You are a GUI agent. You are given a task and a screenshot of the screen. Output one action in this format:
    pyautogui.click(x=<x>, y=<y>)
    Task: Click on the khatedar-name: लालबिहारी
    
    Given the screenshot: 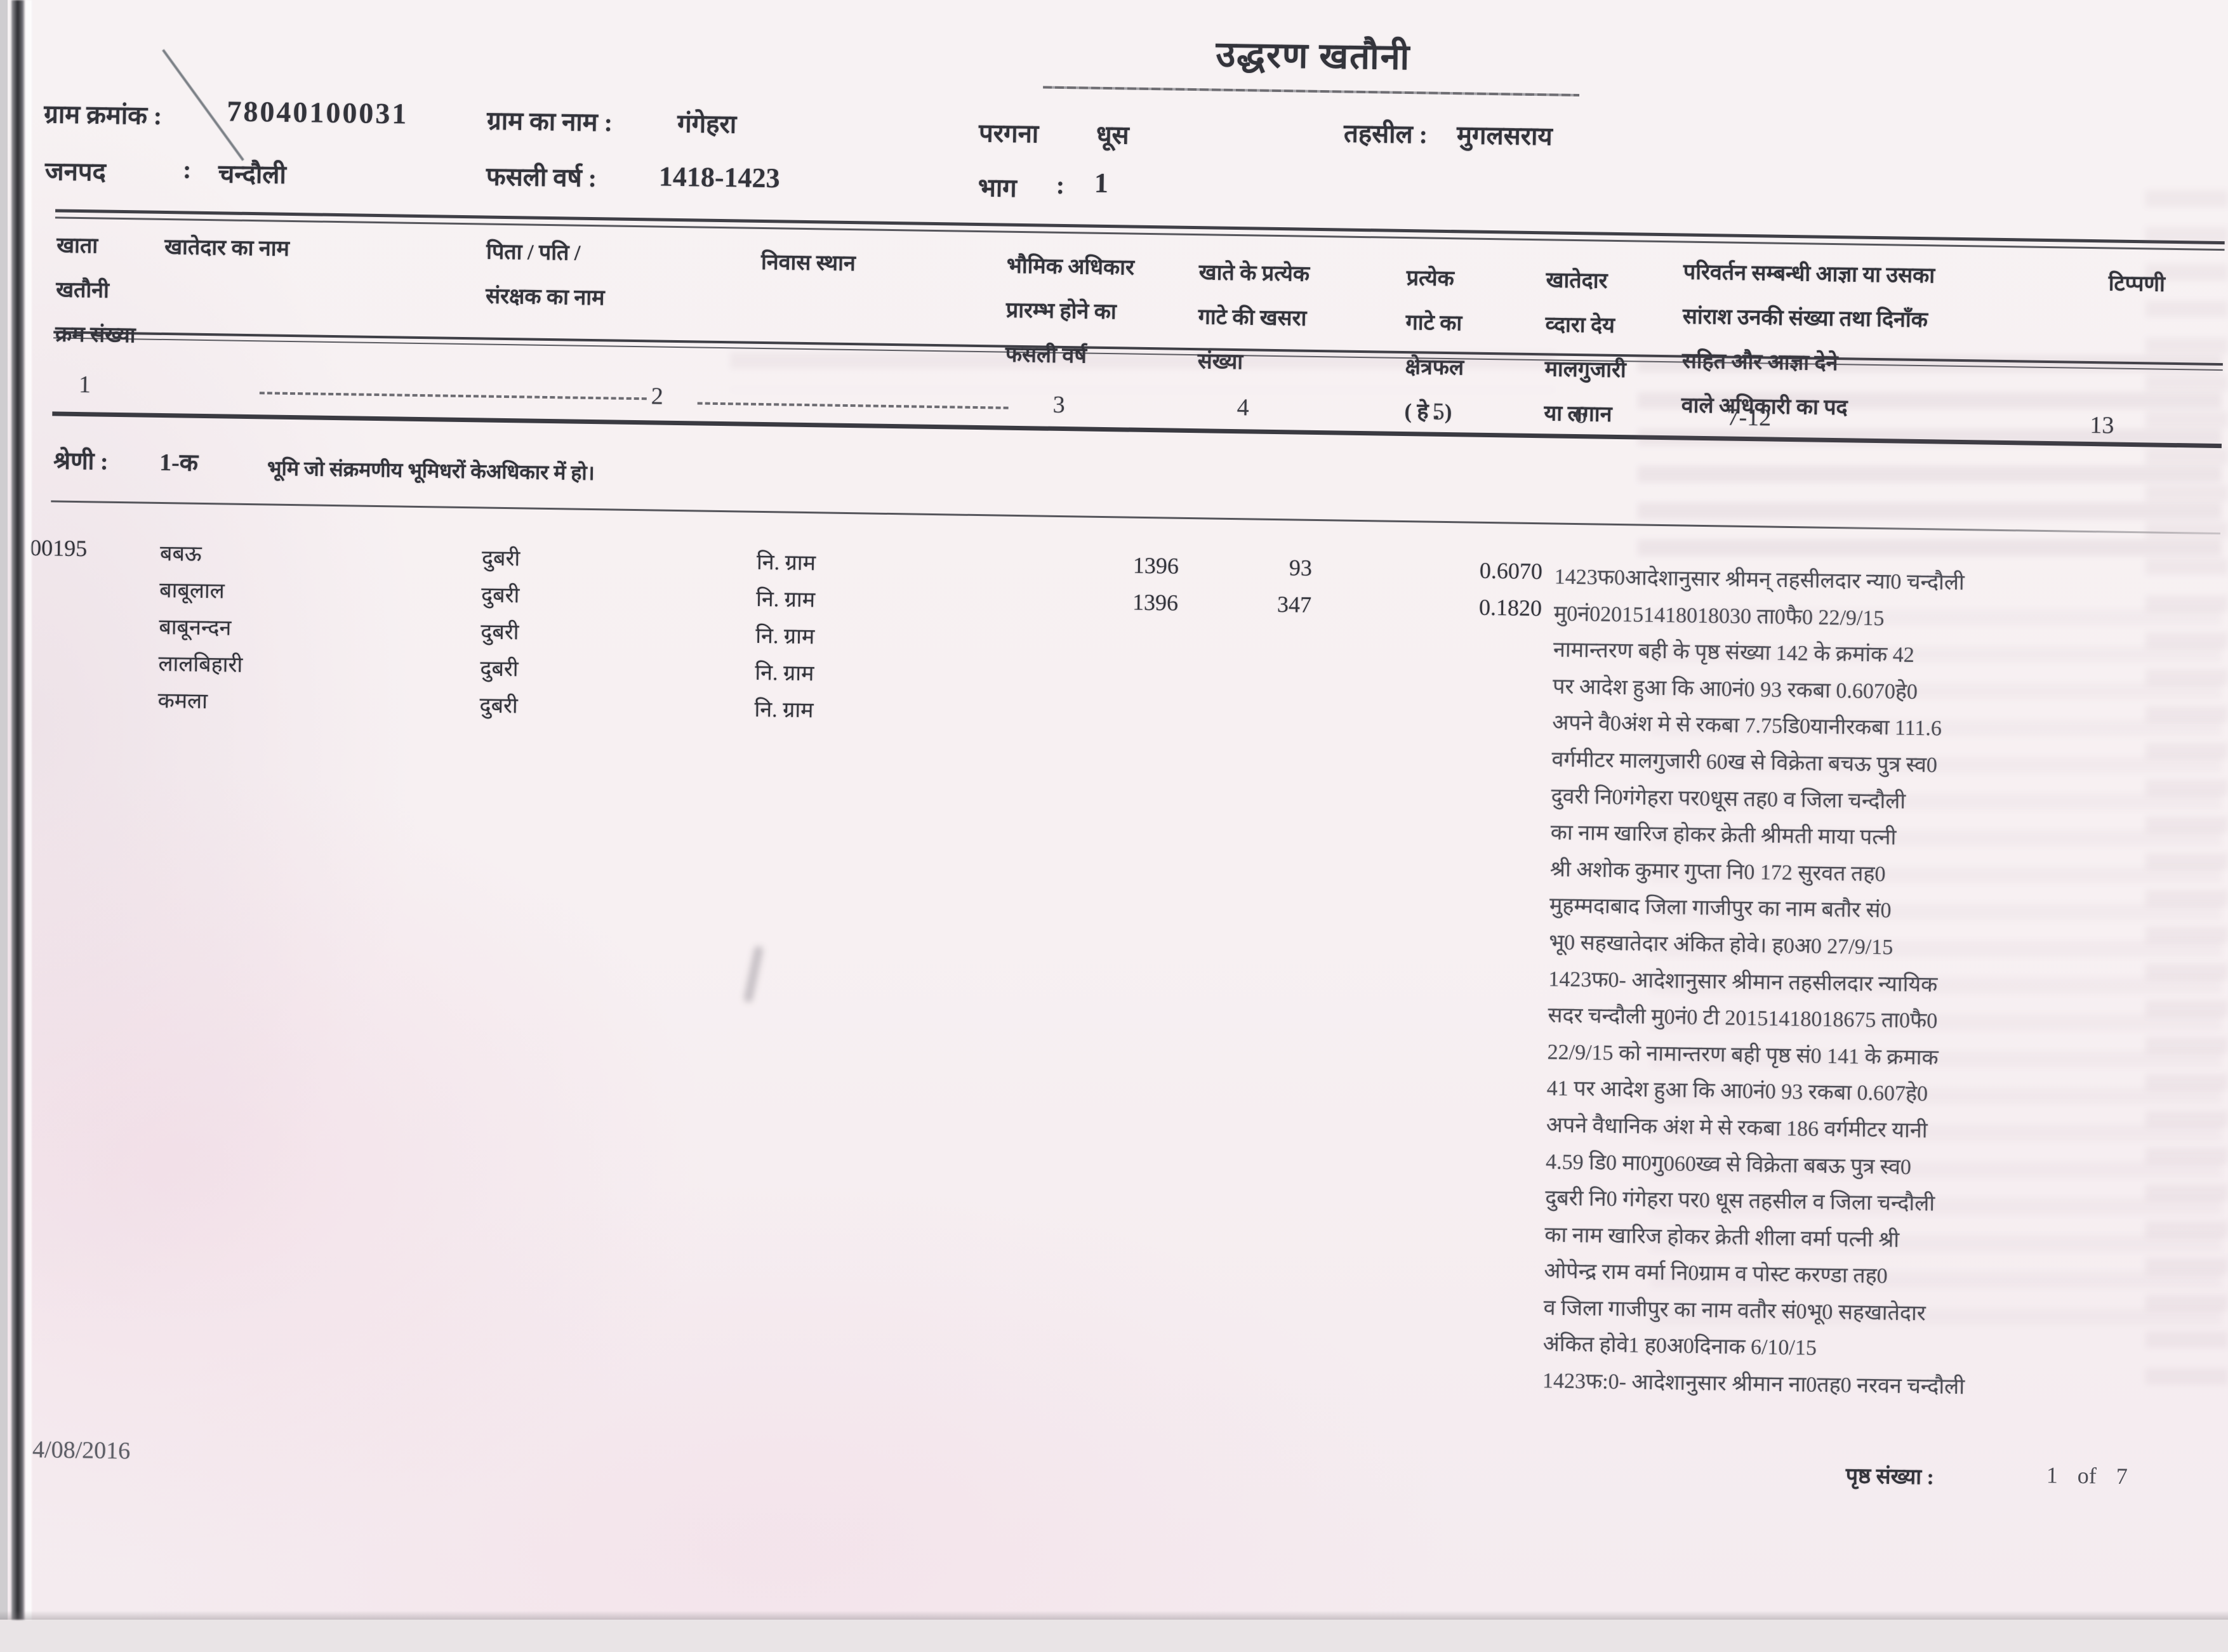 What is the action you would take?
    pyautogui.click(x=200, y=664)
    